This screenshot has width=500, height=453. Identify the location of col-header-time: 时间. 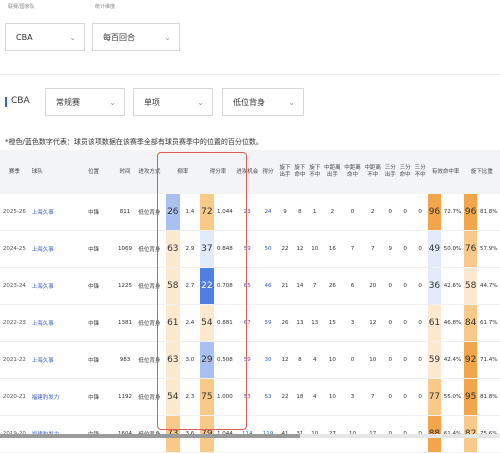
(124, 172).